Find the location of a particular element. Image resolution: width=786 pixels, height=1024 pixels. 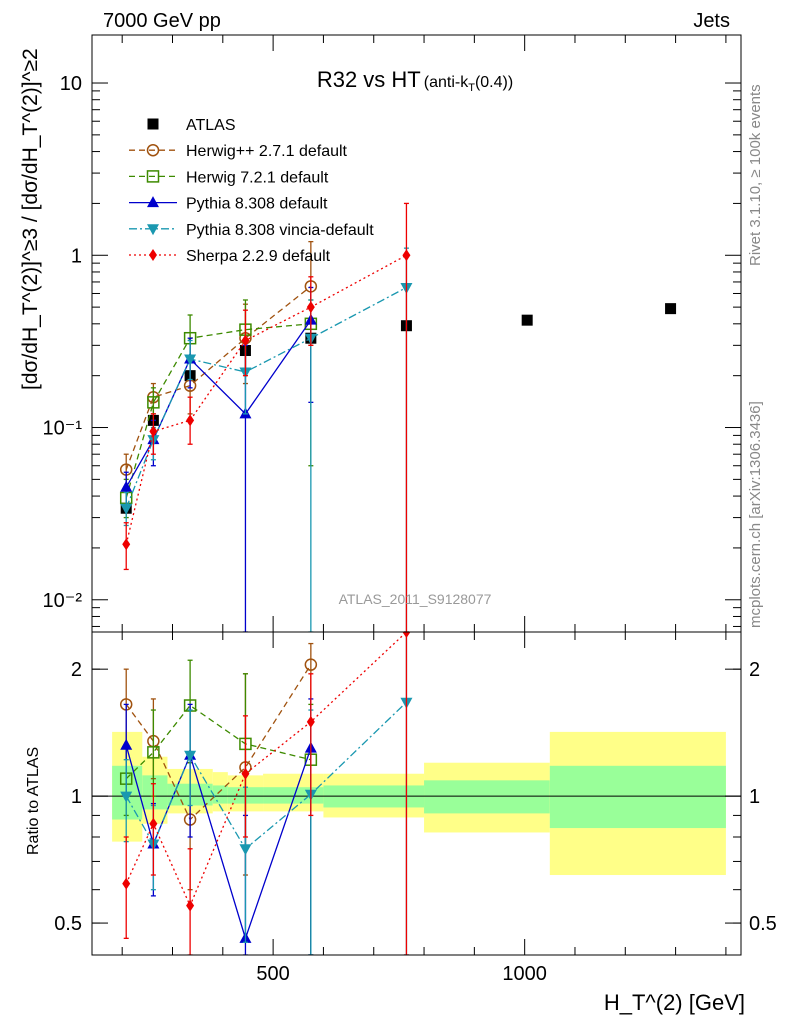

main-ytick-label-1: 10⁻¹ is located at coordinates (63, 429).